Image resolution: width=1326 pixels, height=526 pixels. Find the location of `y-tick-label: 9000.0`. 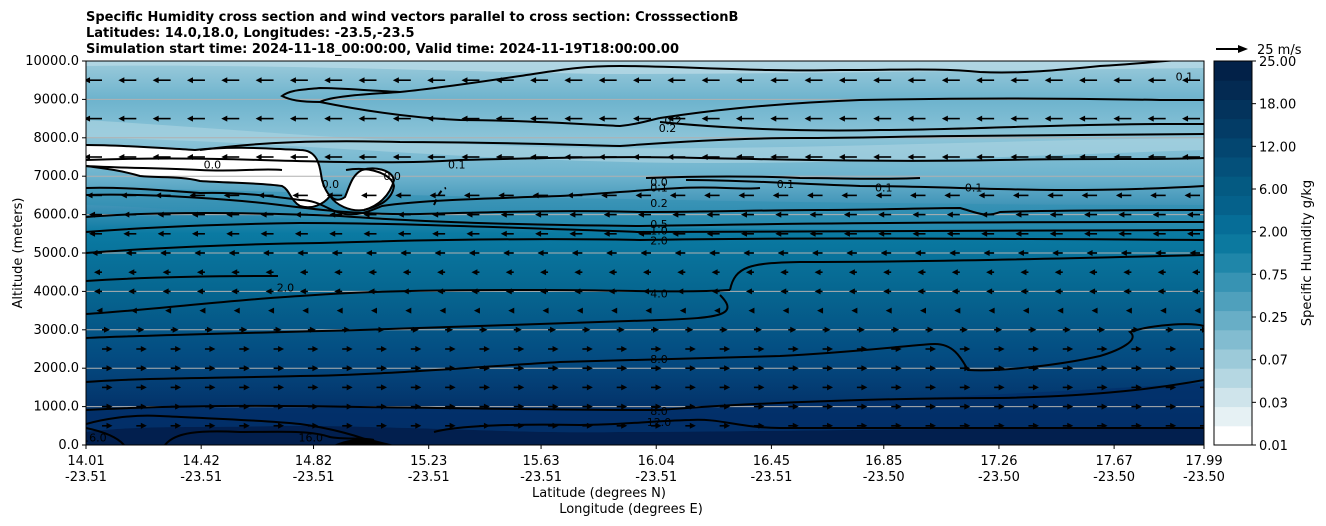

y-tick-label: 9000.0 is located at coordinates (57, 99).